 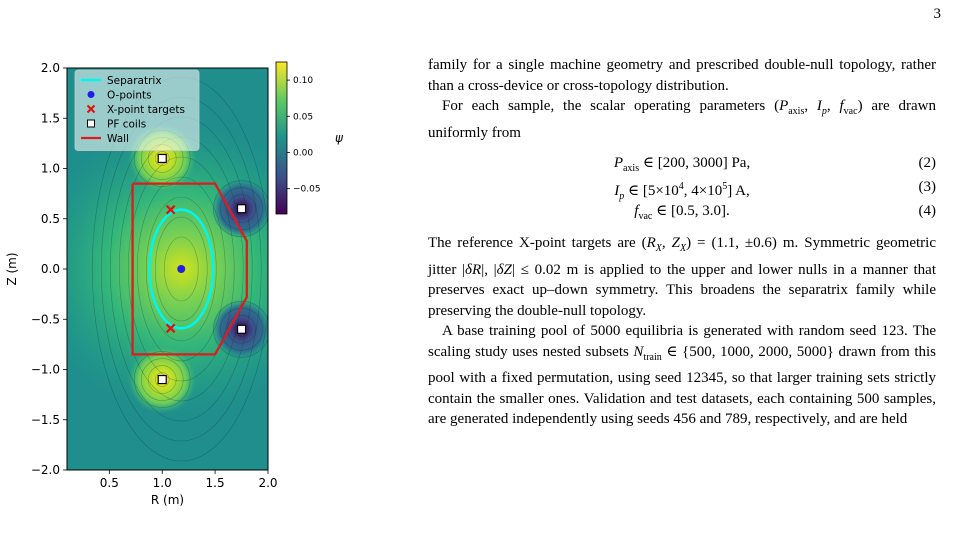 I want to click on separatrix-curve, so click(x=181, y=269).